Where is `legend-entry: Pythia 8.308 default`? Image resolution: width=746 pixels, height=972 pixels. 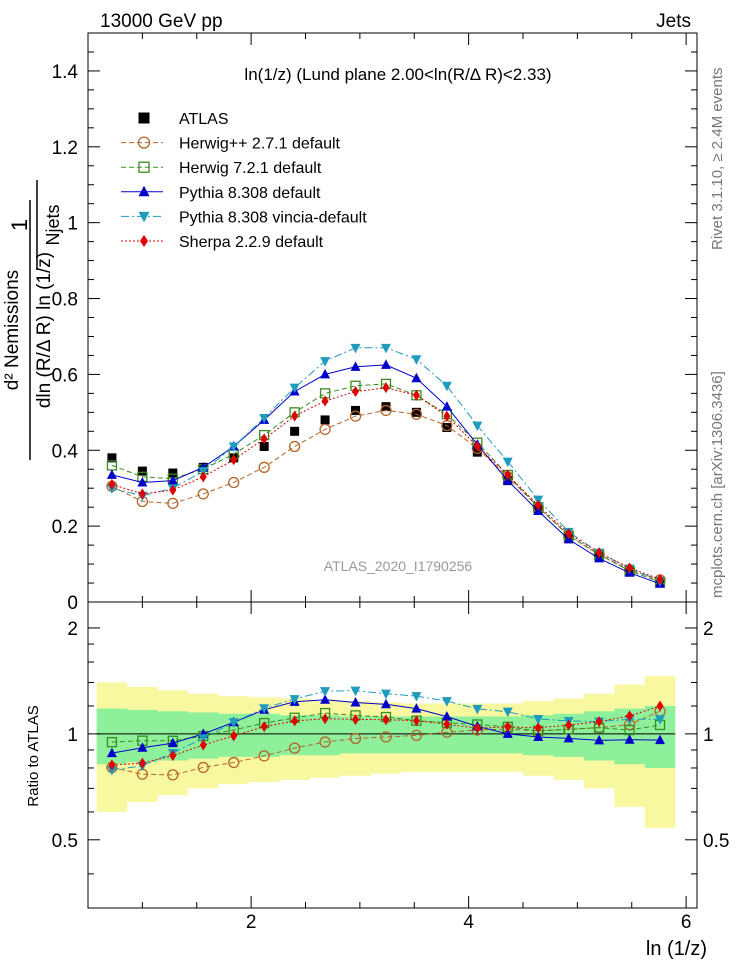 legend-entry: Pythia 8.308 default is located at coordinates (221, 193).